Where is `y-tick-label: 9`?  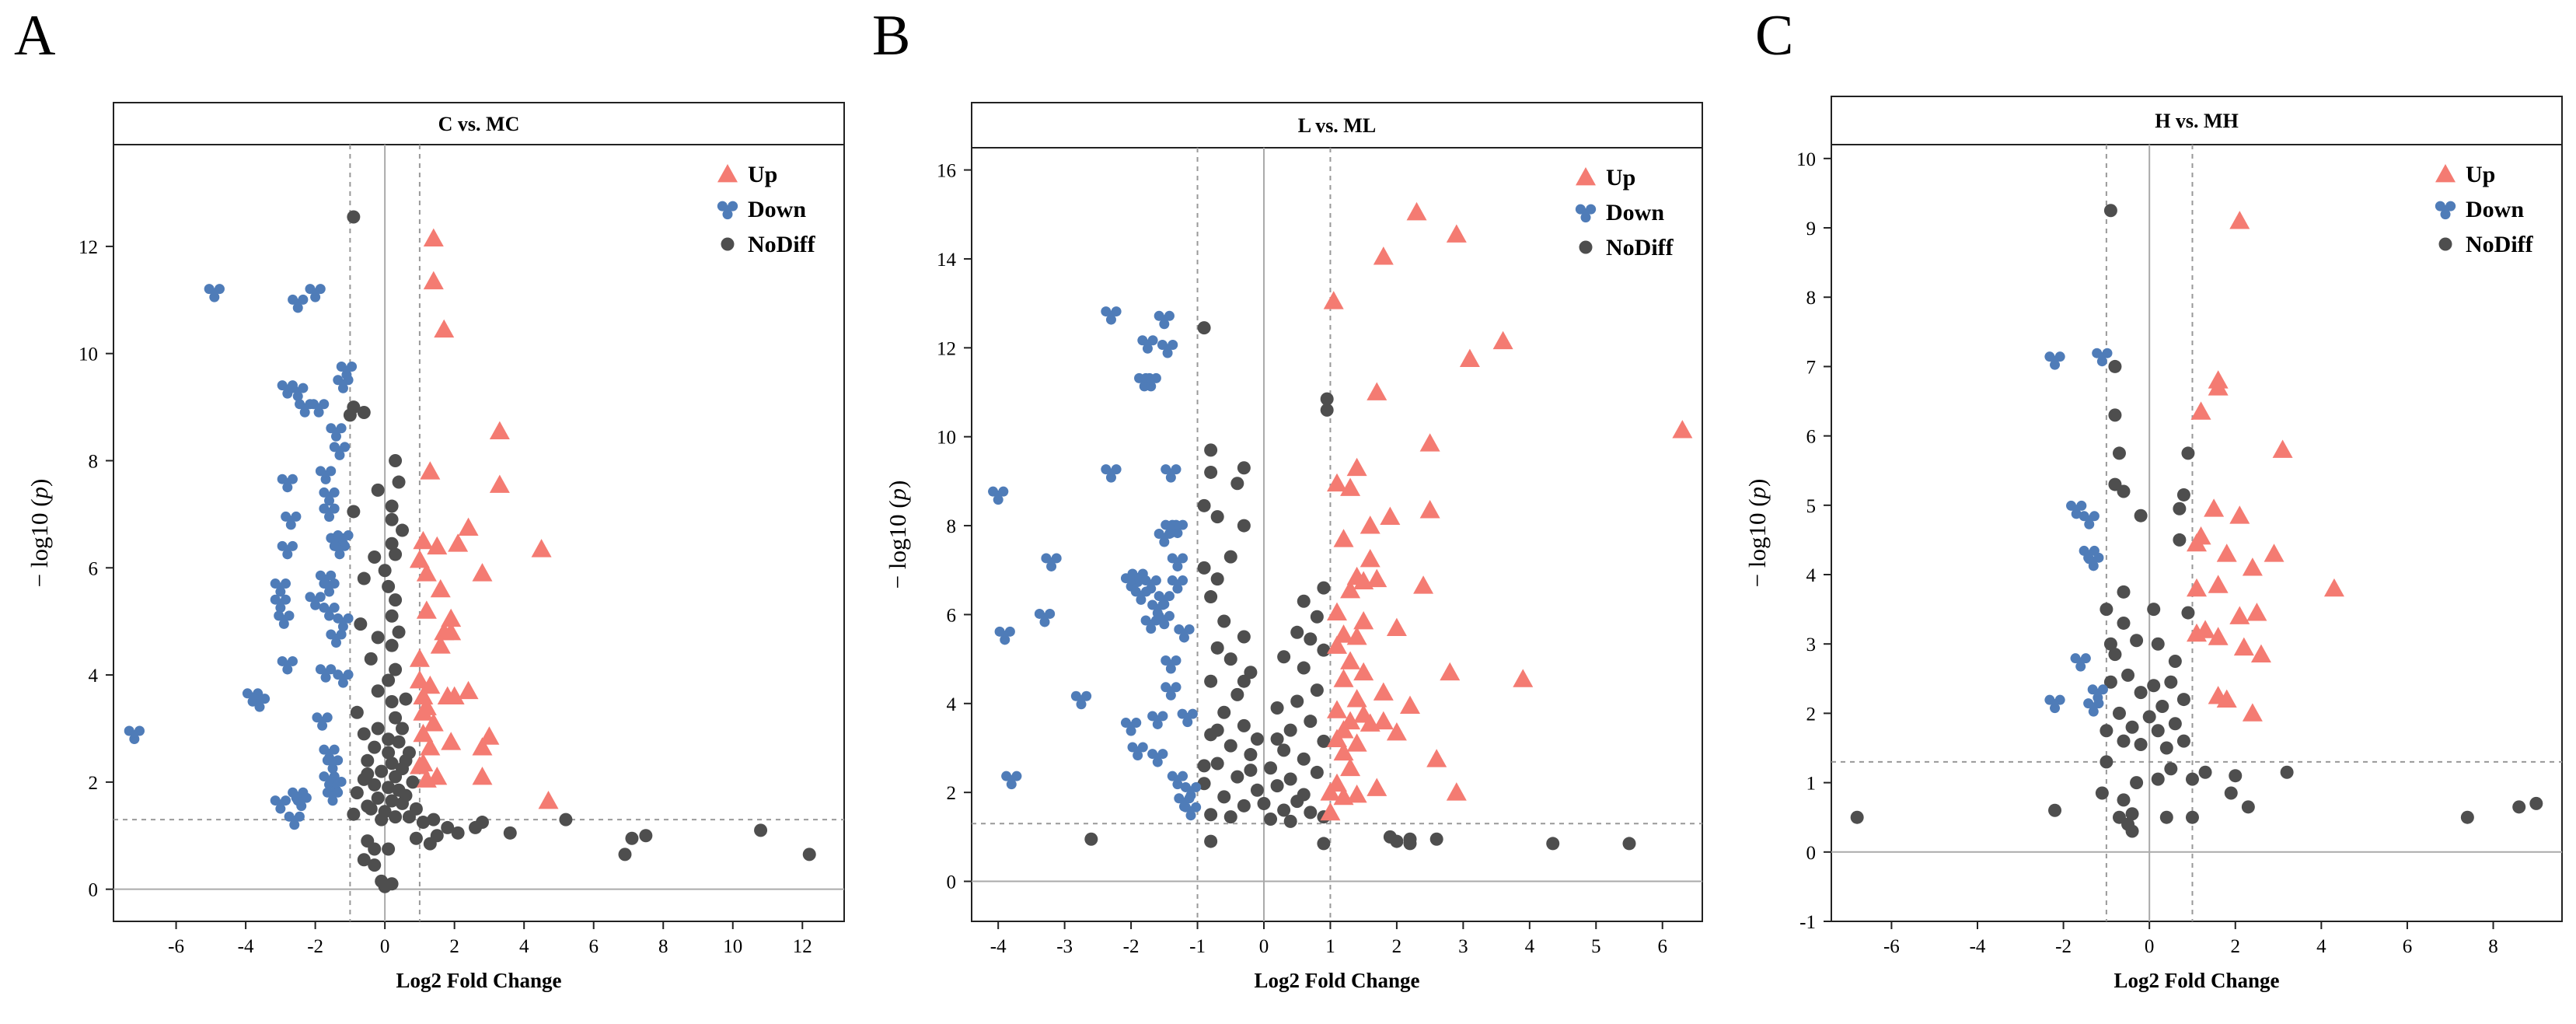
y-tick-label: 9 is located at coordinates (1812, 228).